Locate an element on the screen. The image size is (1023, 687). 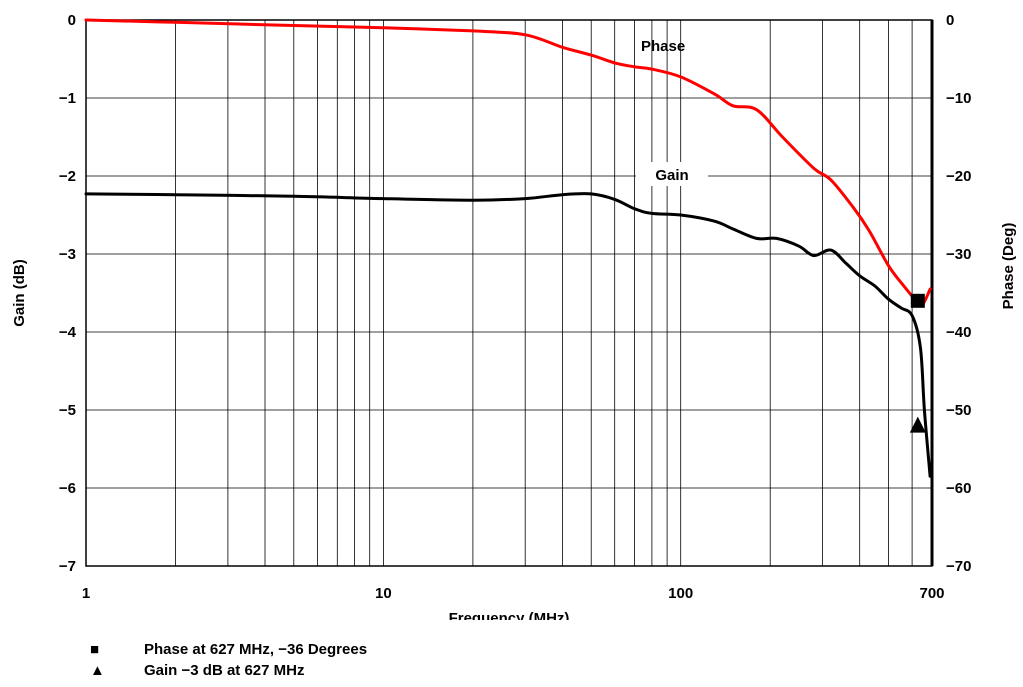
x-tick-label: 700 is located at coordinates (931, 593).